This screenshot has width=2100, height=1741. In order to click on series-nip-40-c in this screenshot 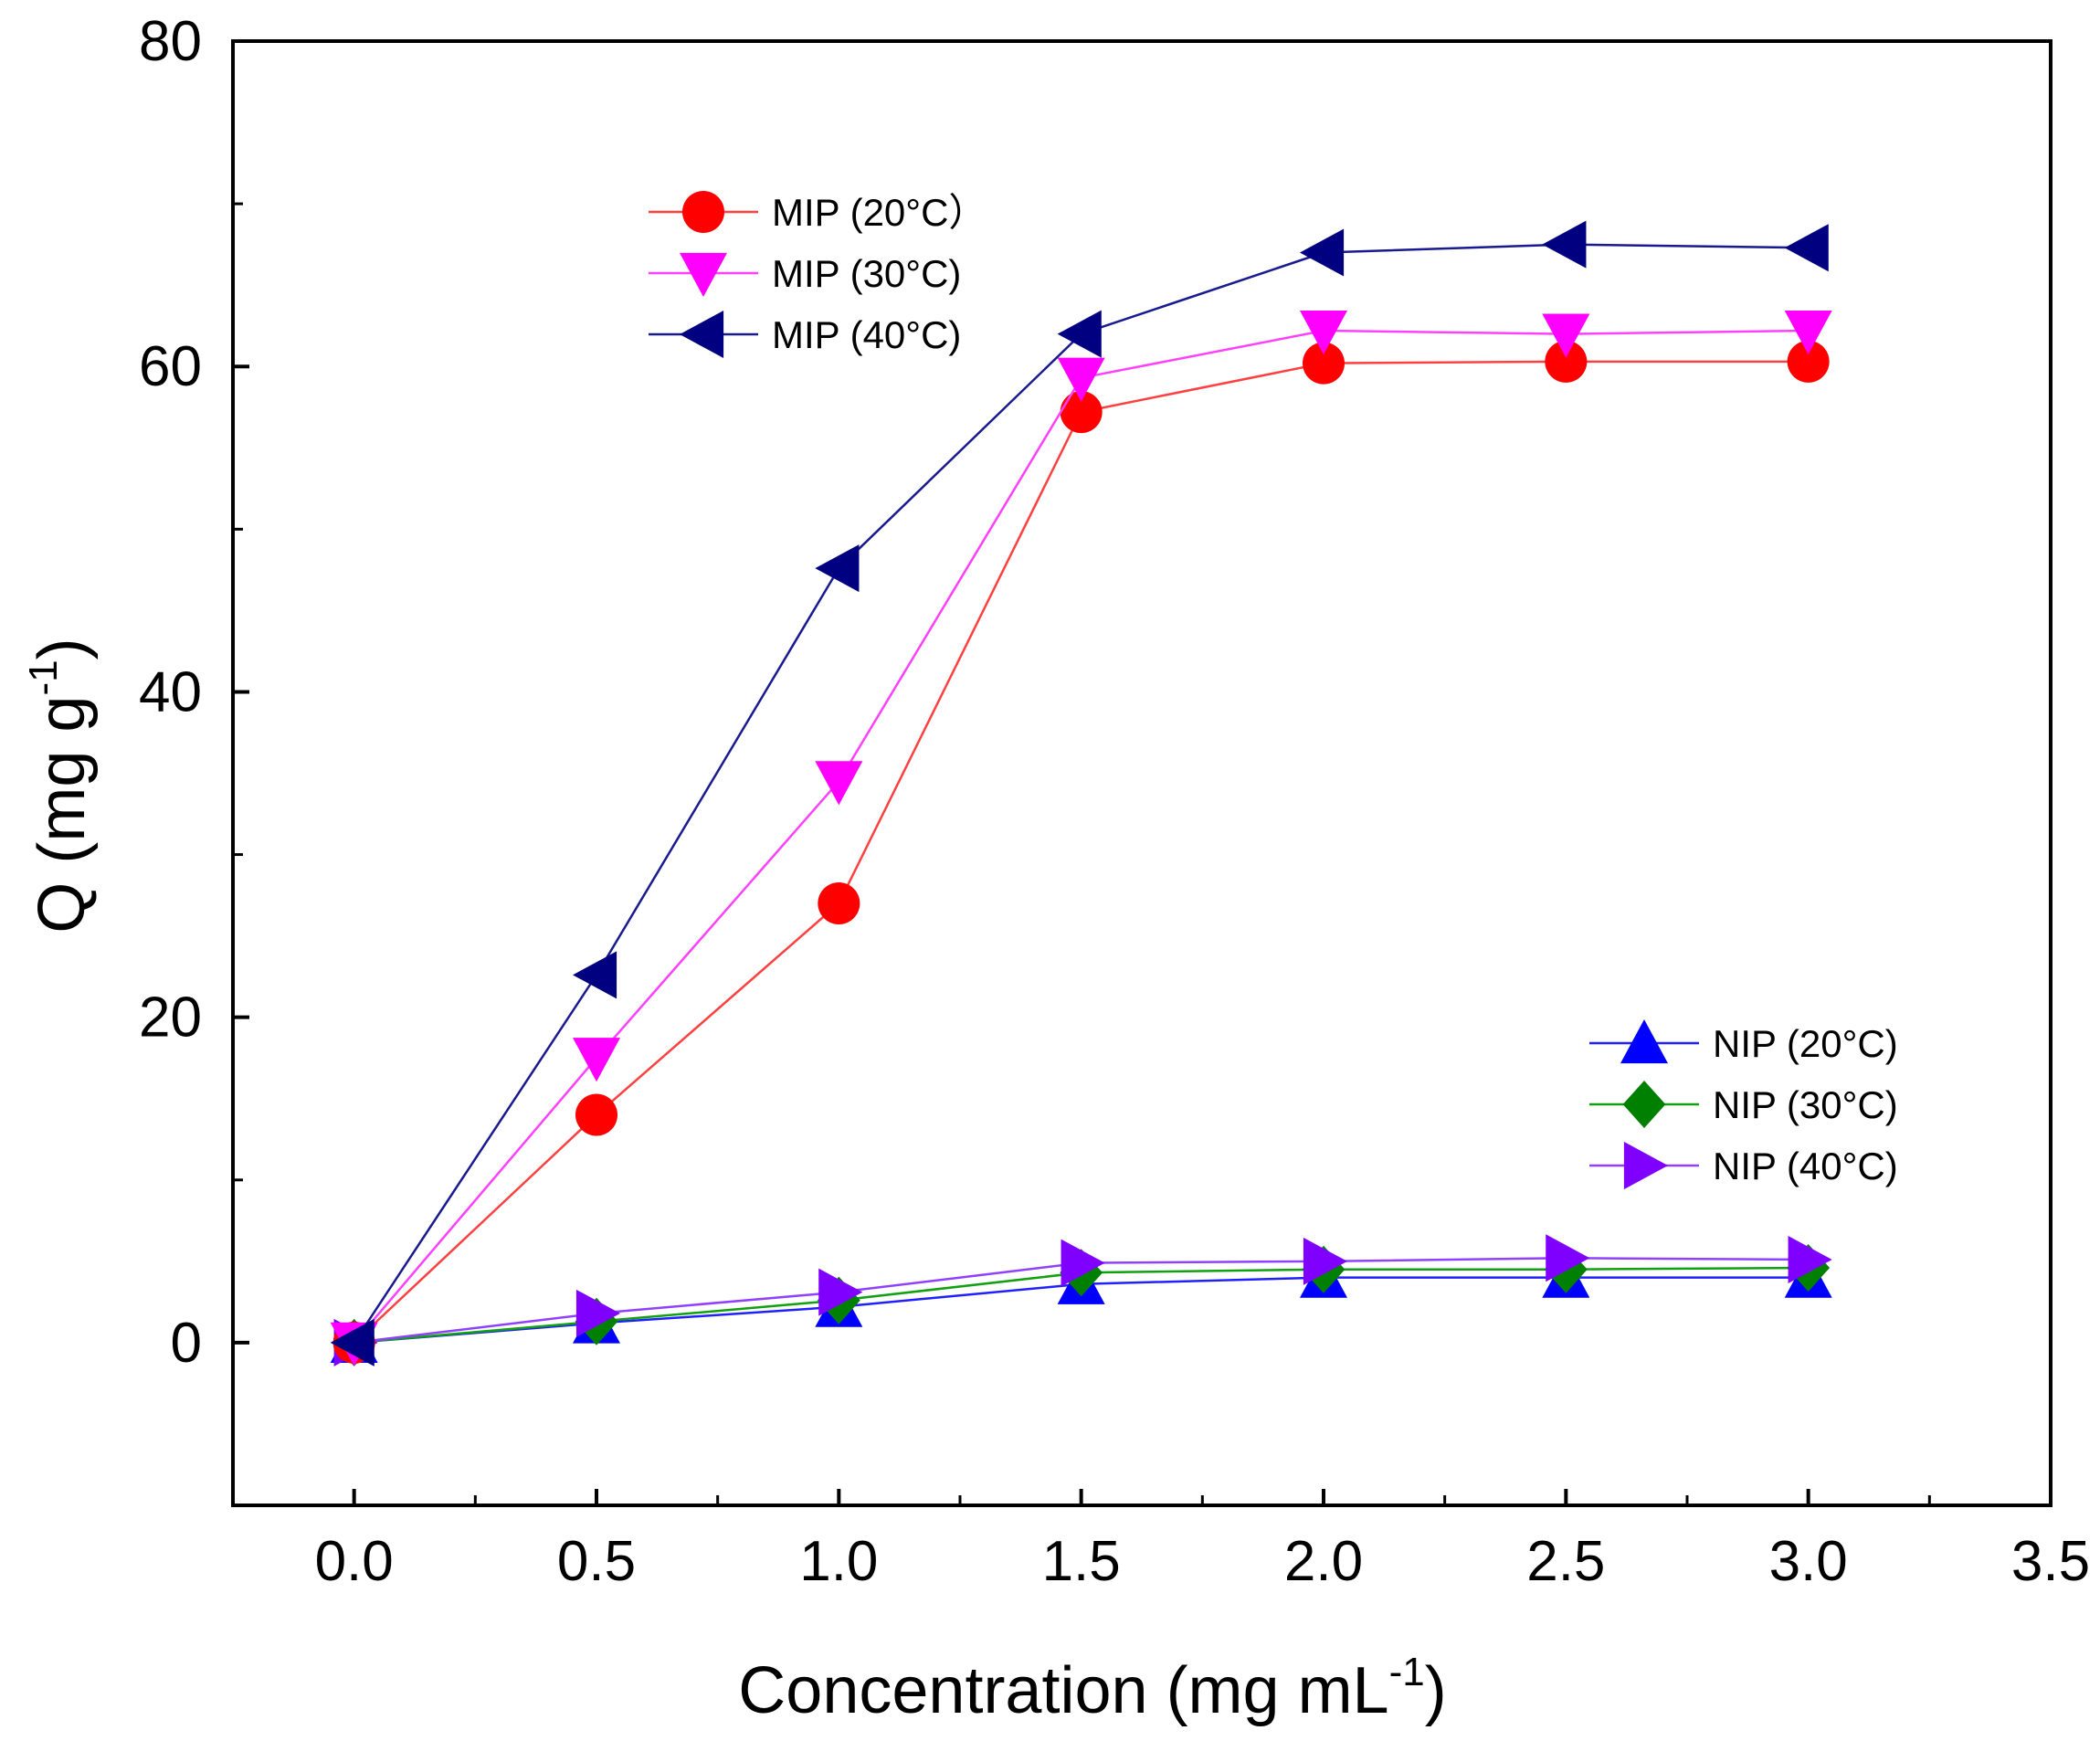, I will do `click(1082, 1300)`.